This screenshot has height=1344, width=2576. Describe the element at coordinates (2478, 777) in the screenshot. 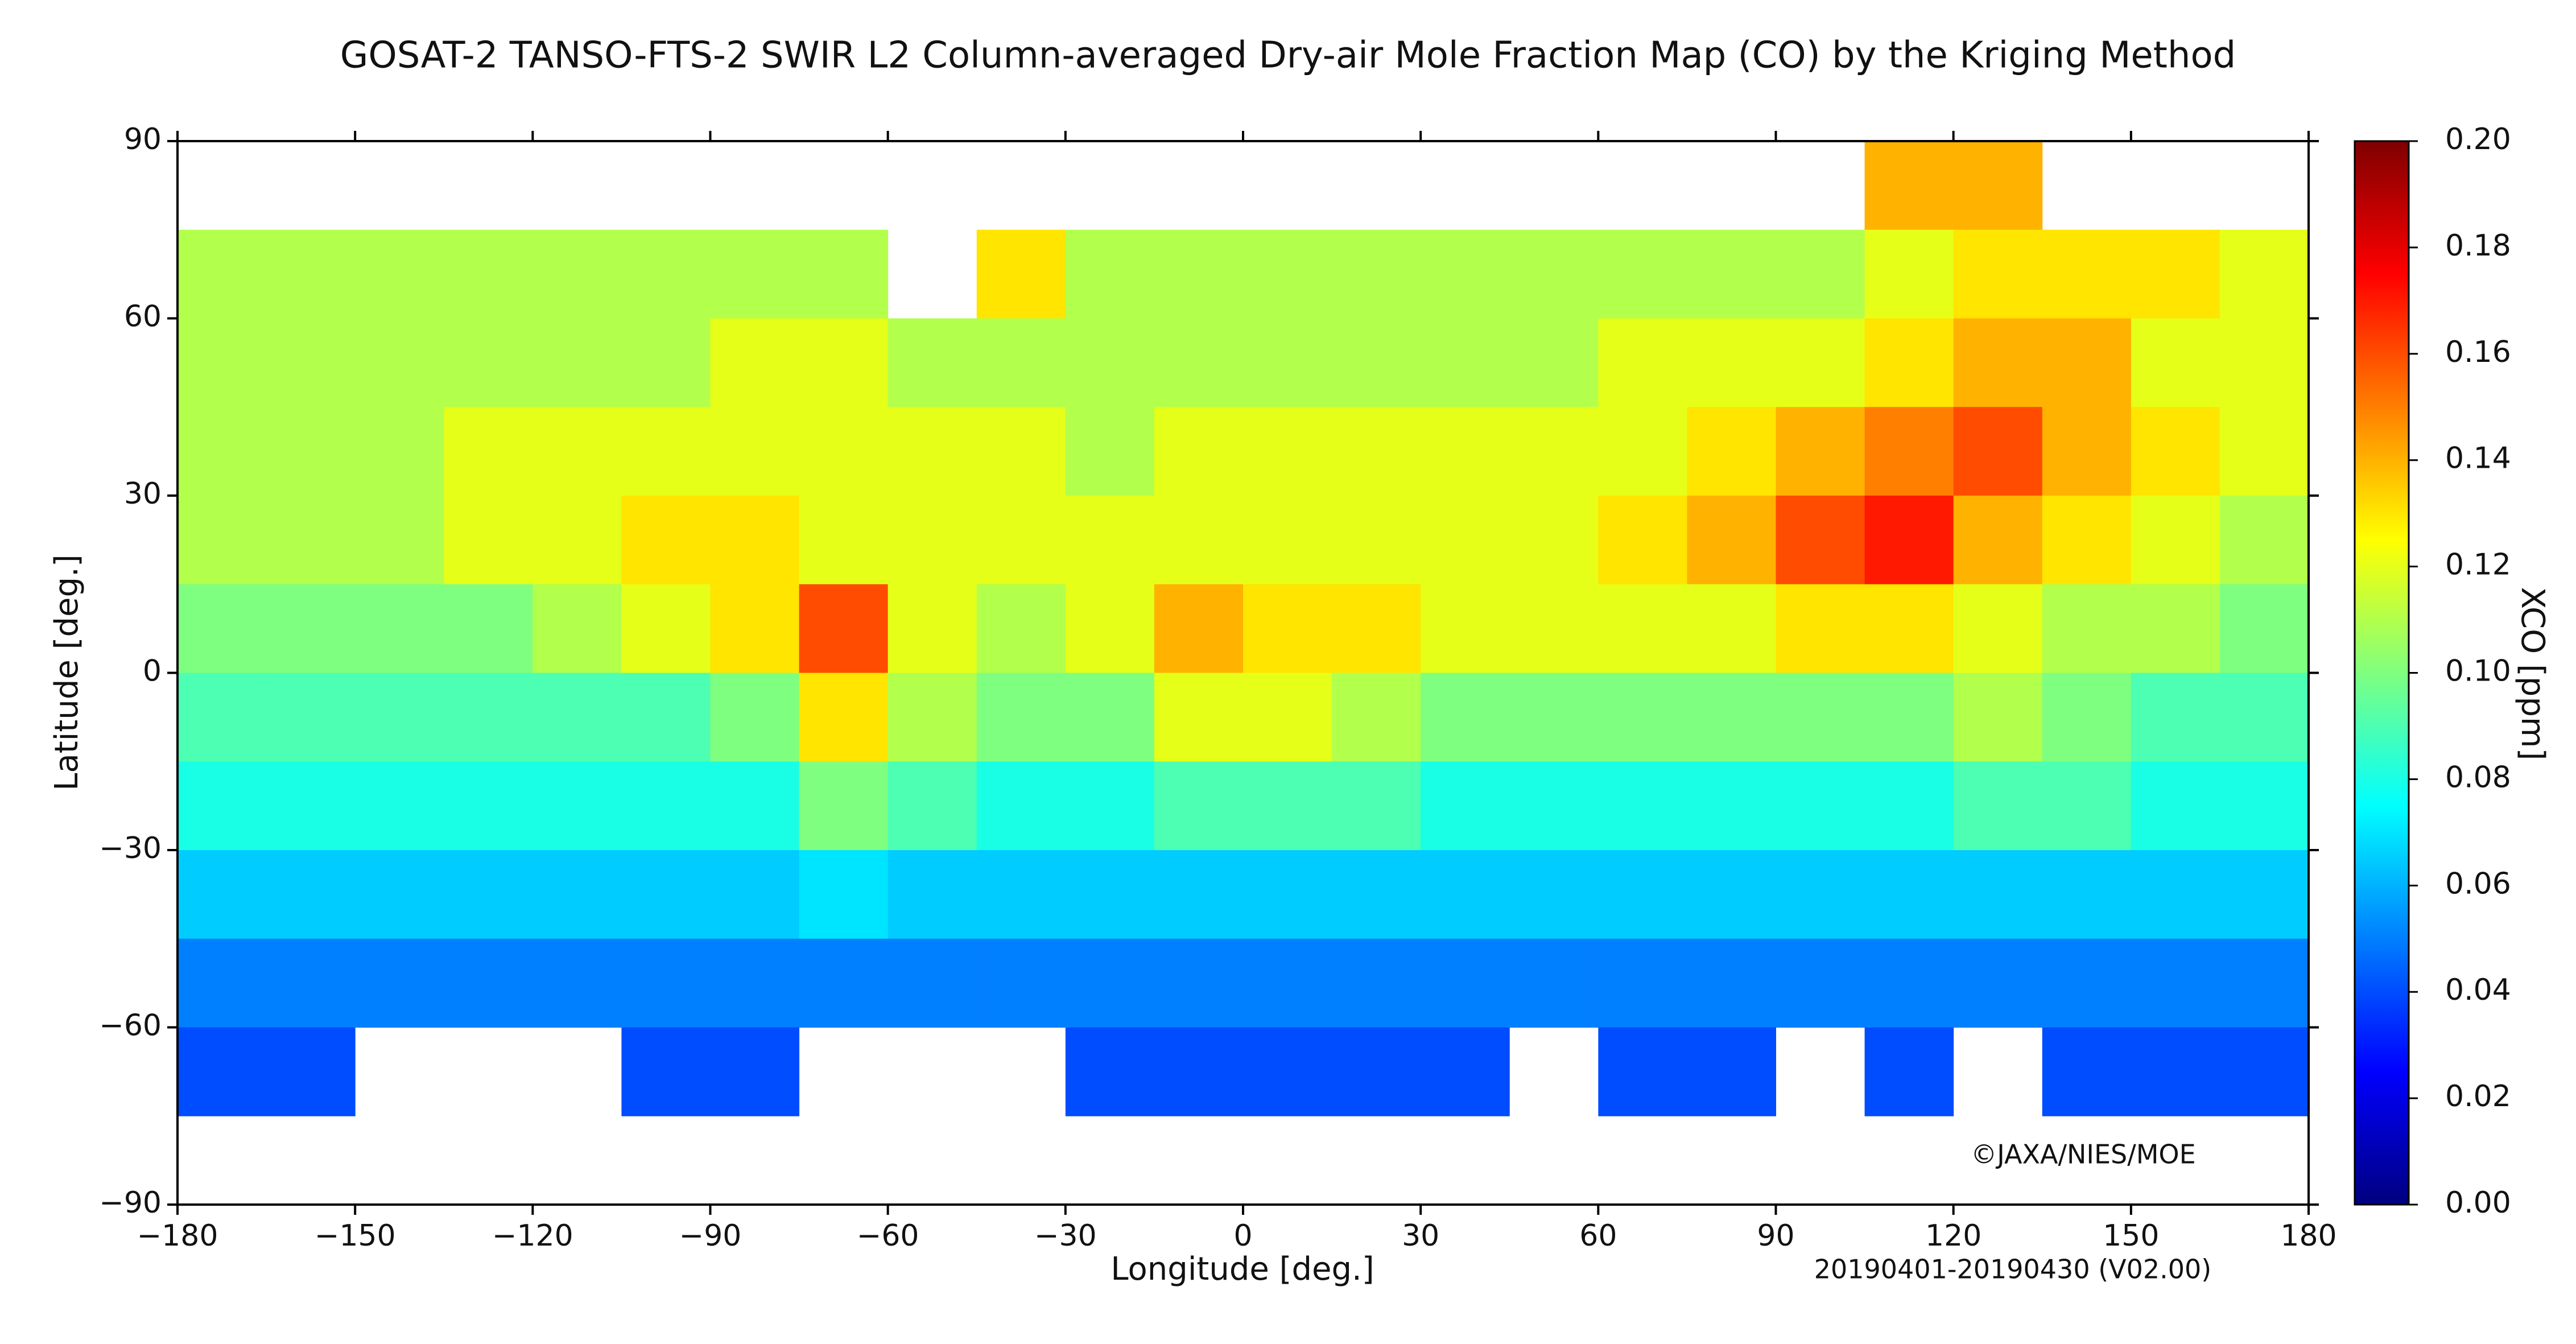

I see `colorbar-tick-label: 0.08` at that location.